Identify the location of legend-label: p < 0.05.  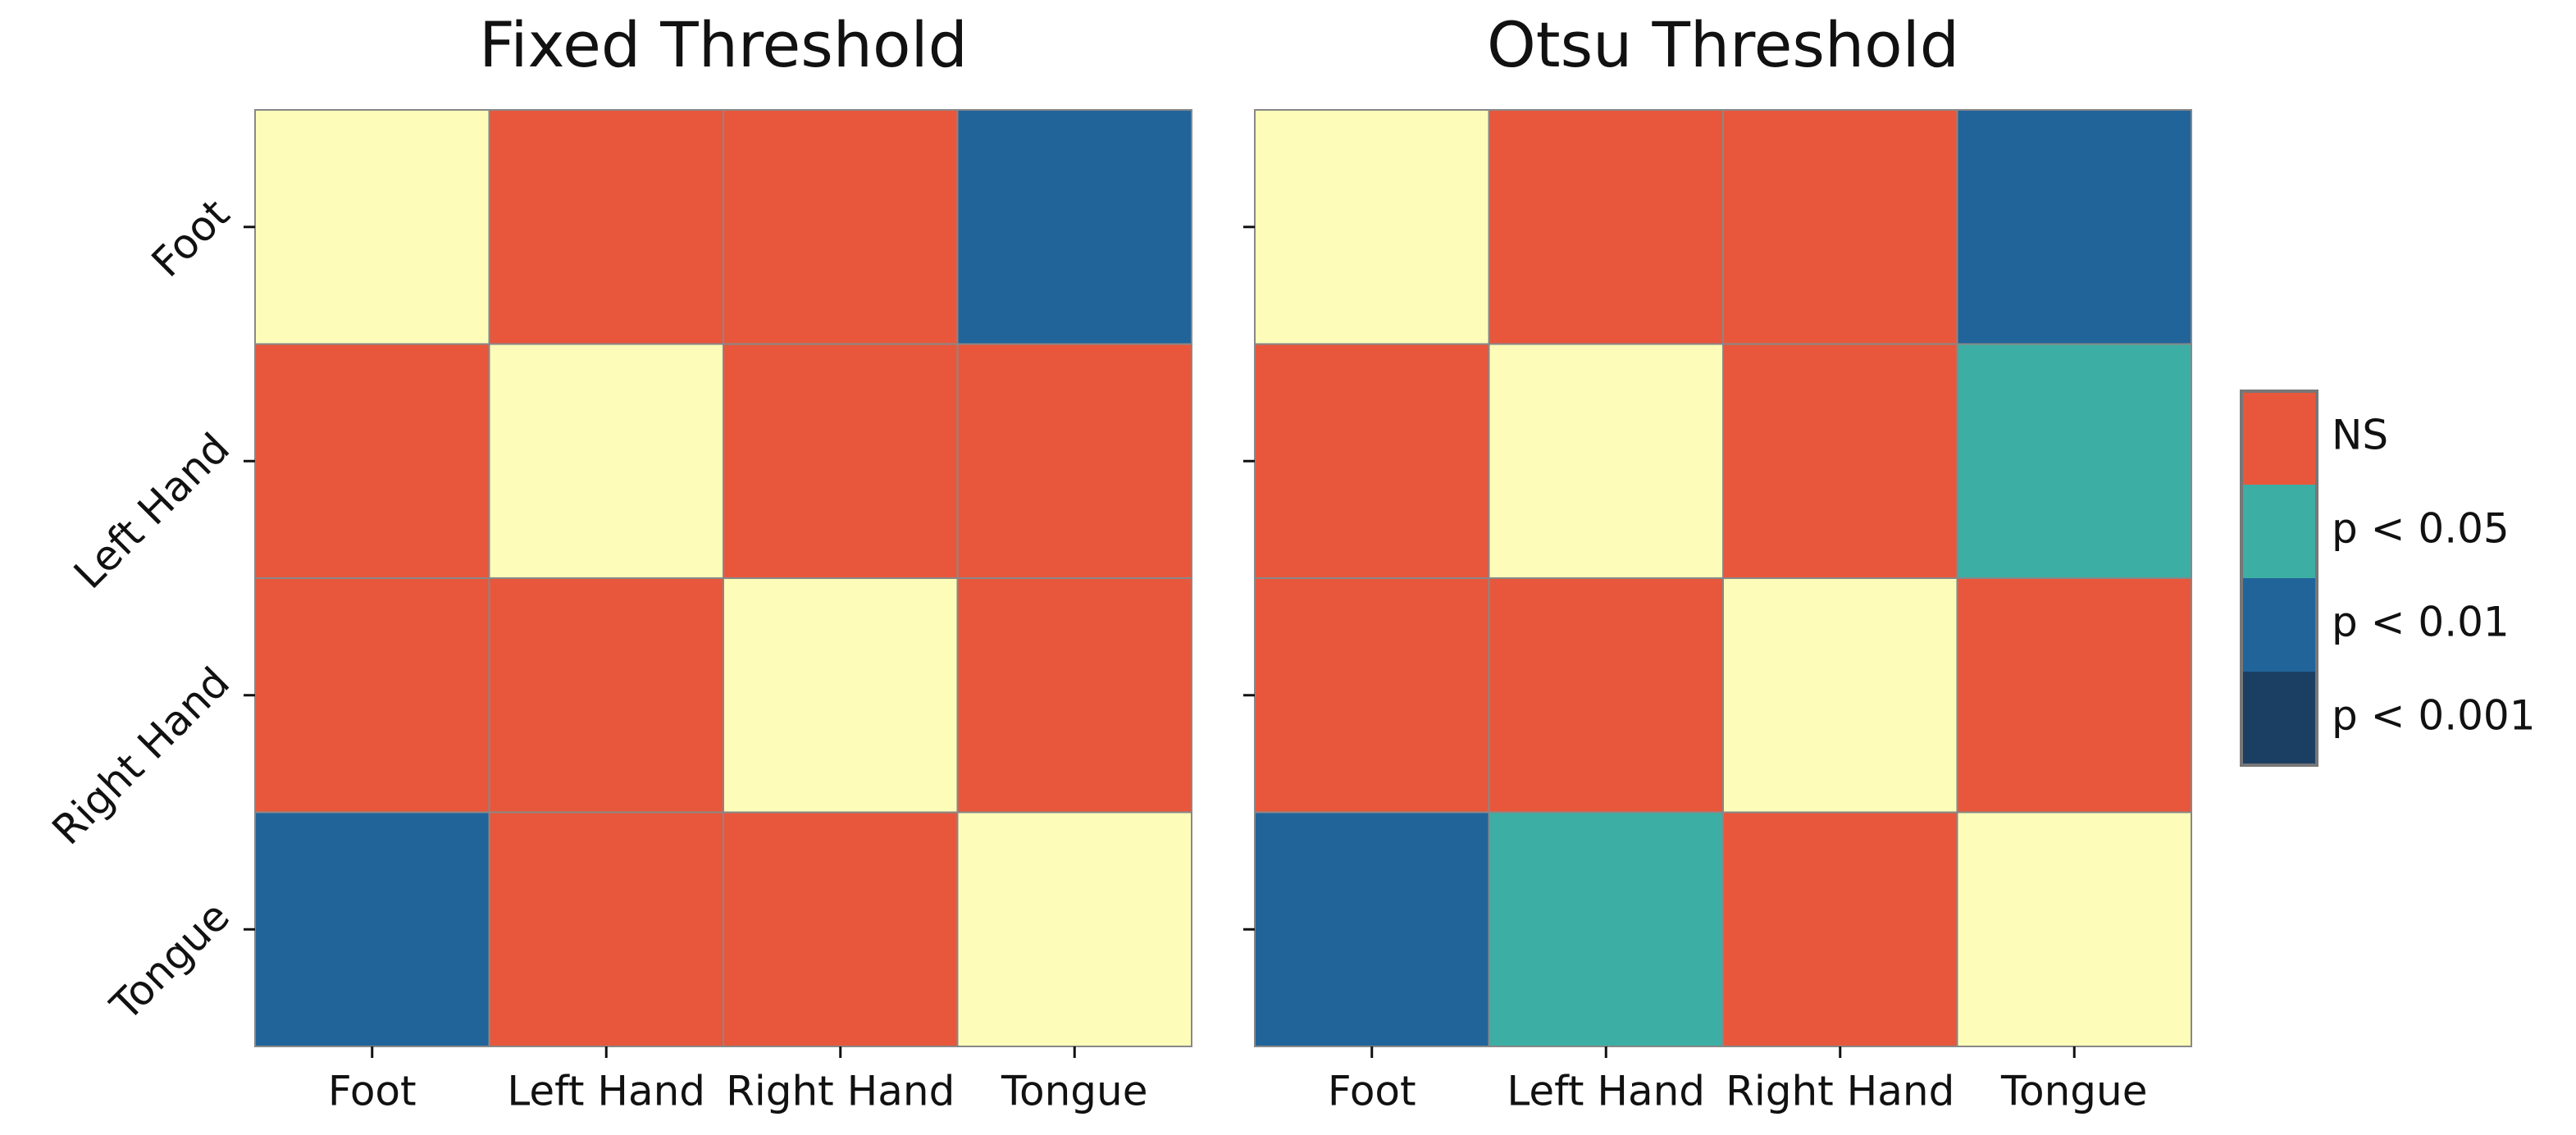
(2421, 529).